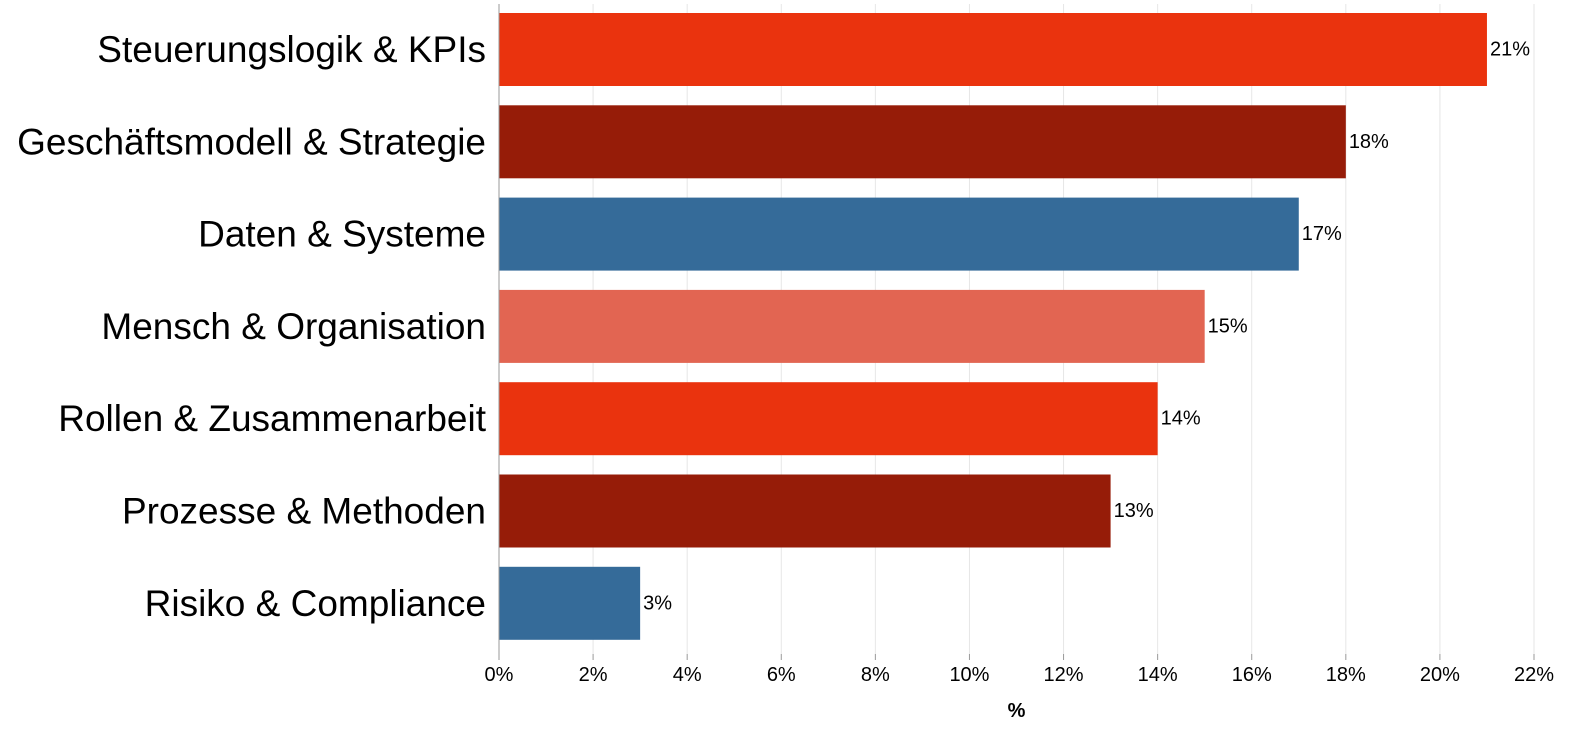 The image size is (1585, 729). Describe the element at coordinates (291, 49) in the screenshot. I see `category-label-1: Steuerungslogik & KPIs` at that location.